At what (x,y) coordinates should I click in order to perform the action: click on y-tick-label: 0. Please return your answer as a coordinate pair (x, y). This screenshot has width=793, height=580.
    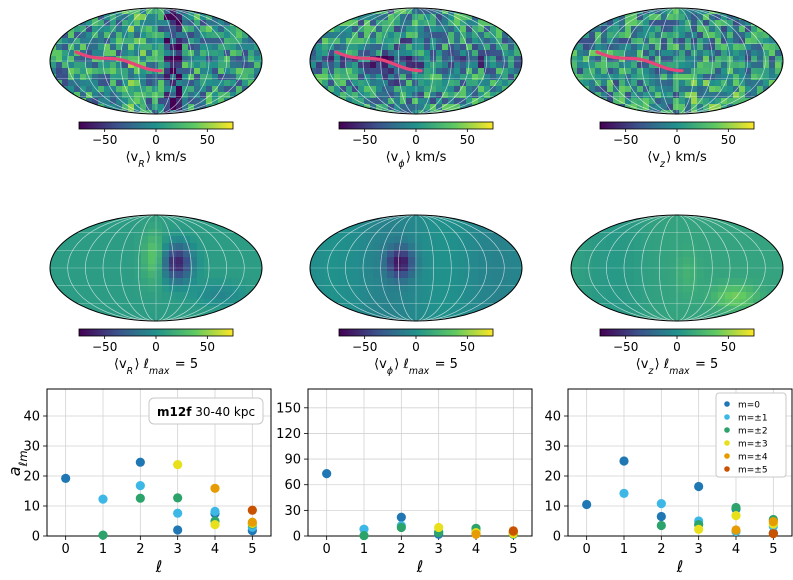
    Looking at the image, I should click on (557, 537).